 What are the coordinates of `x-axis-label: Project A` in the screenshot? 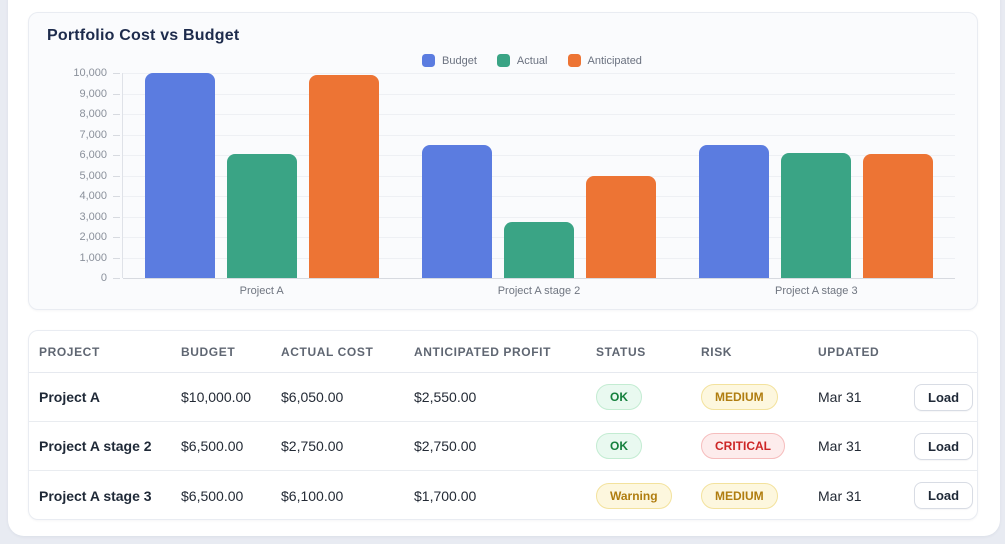 It's located at (261, 291).